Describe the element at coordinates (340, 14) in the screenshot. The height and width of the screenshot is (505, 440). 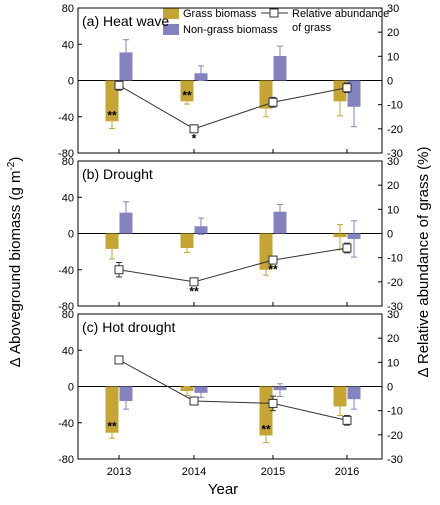
I see `legend-label-relative-1: Relative abundance` at that location.